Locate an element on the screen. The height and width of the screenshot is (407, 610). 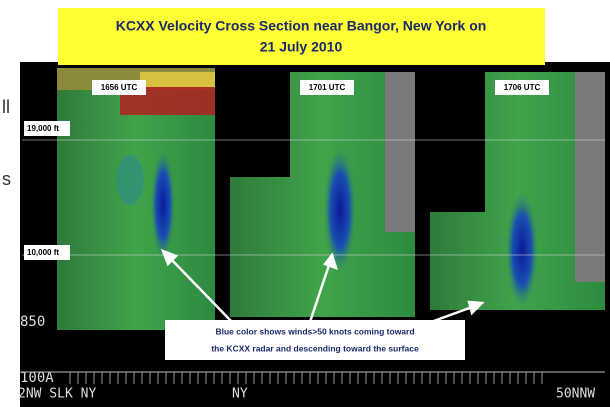
level-label: 850 is located at coordinates (32, 322).